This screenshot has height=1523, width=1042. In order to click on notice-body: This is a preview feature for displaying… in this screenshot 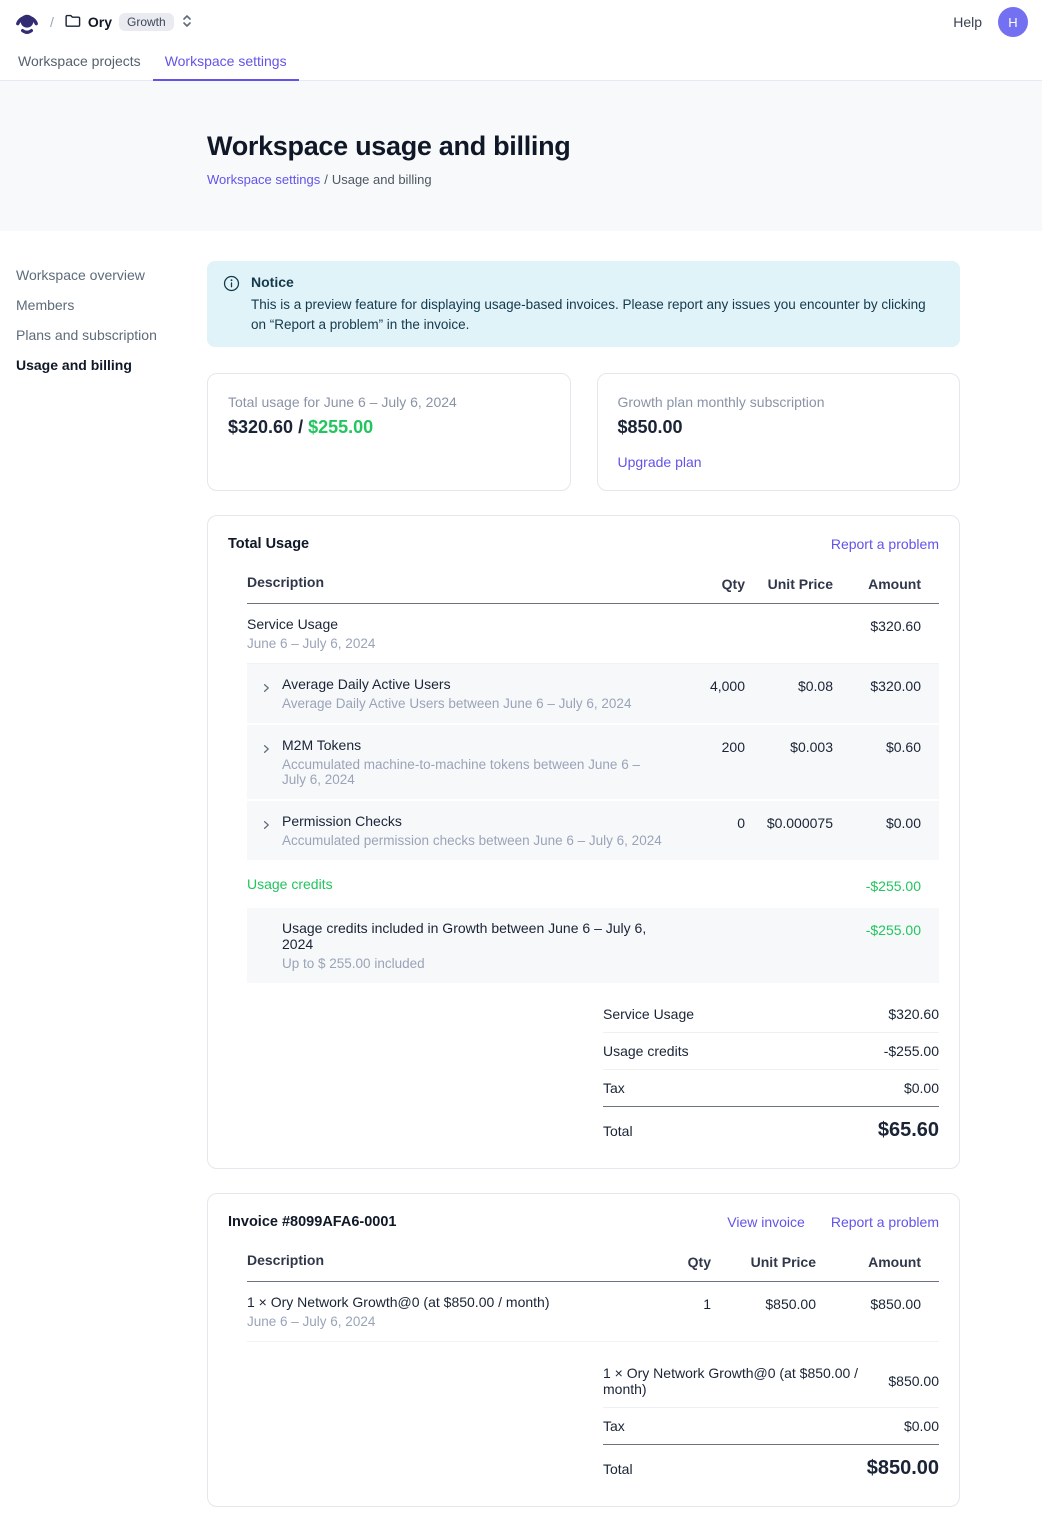, I will do `click(588, 314)`.